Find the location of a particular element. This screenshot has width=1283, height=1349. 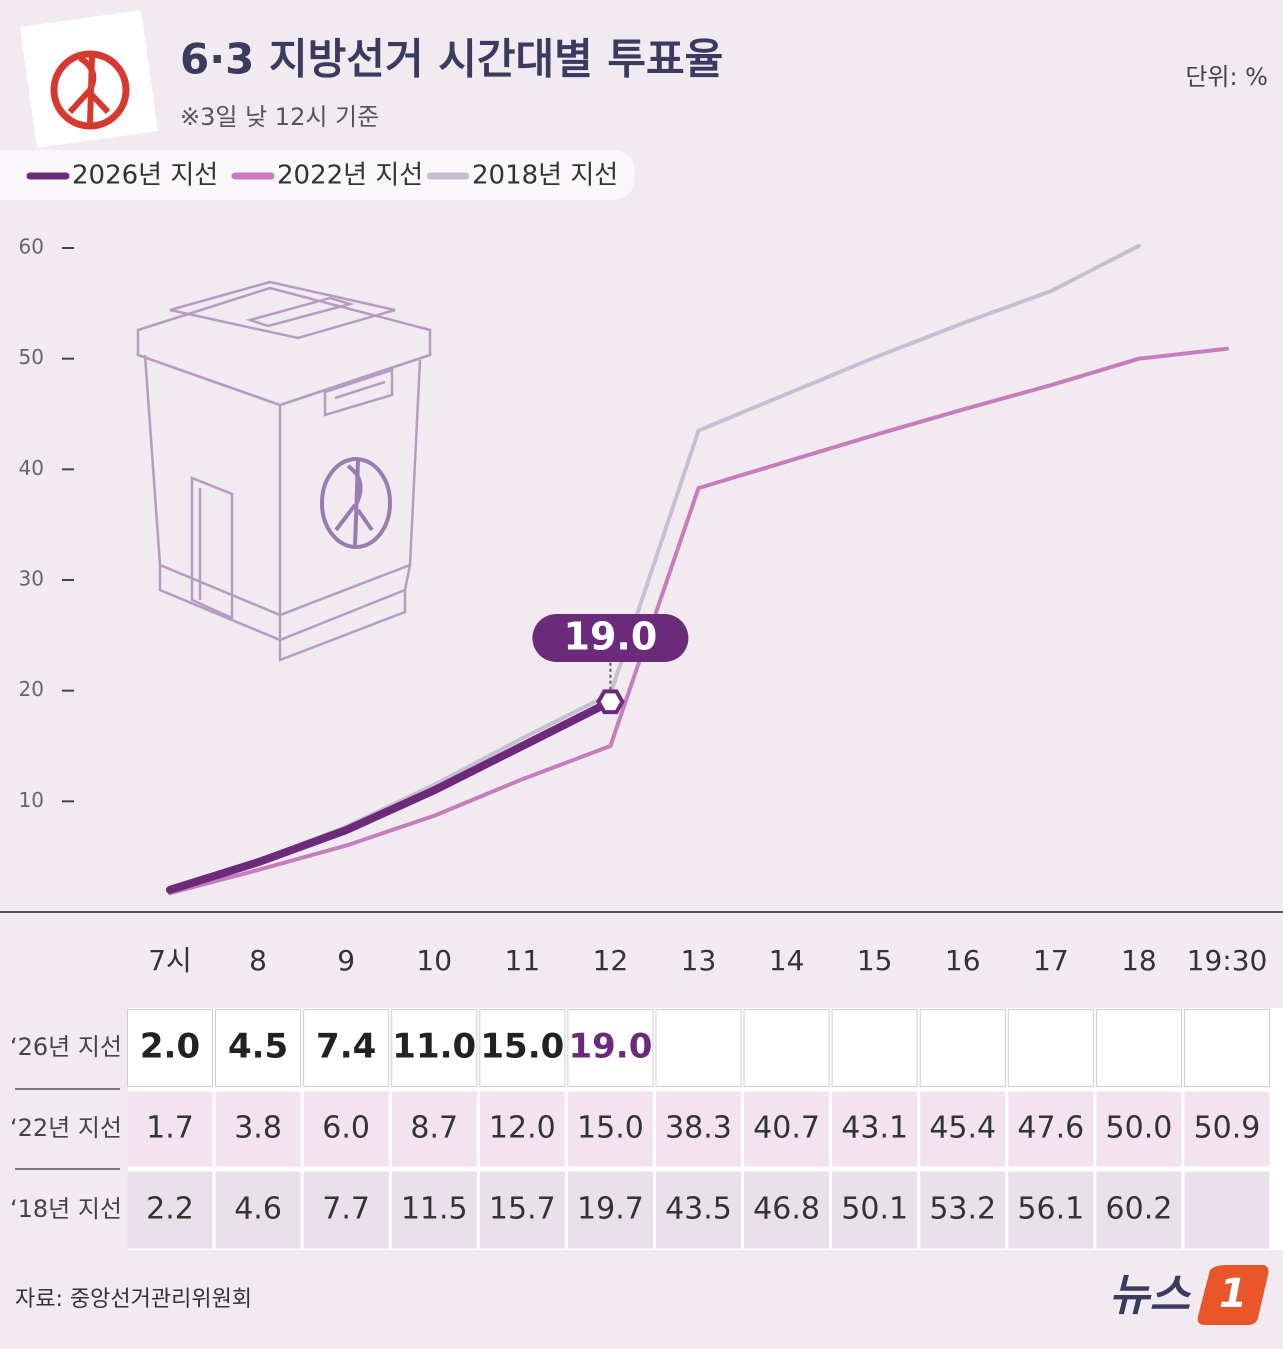

table-value: 38.3 is located at coordinates (698, 1128).